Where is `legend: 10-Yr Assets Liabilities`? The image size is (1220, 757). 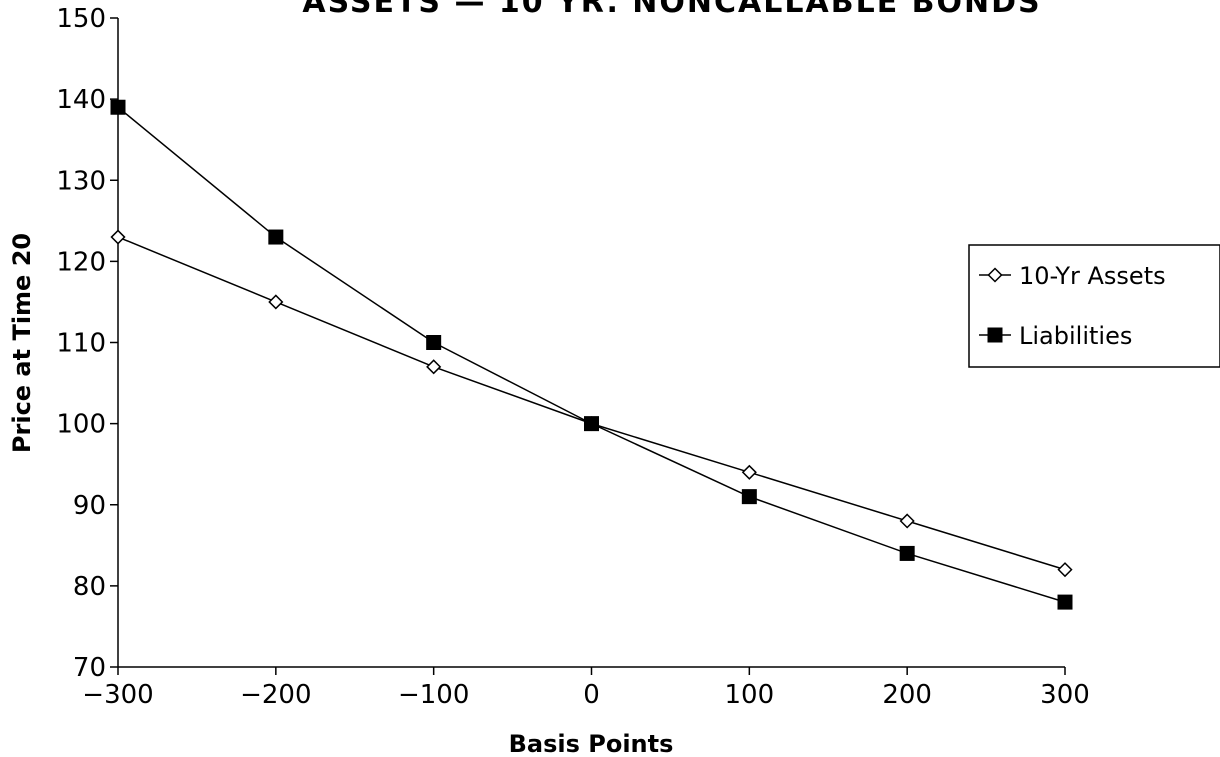 legend: 10-Yr Assets Liabilities is located at coordinates (1094, 306).